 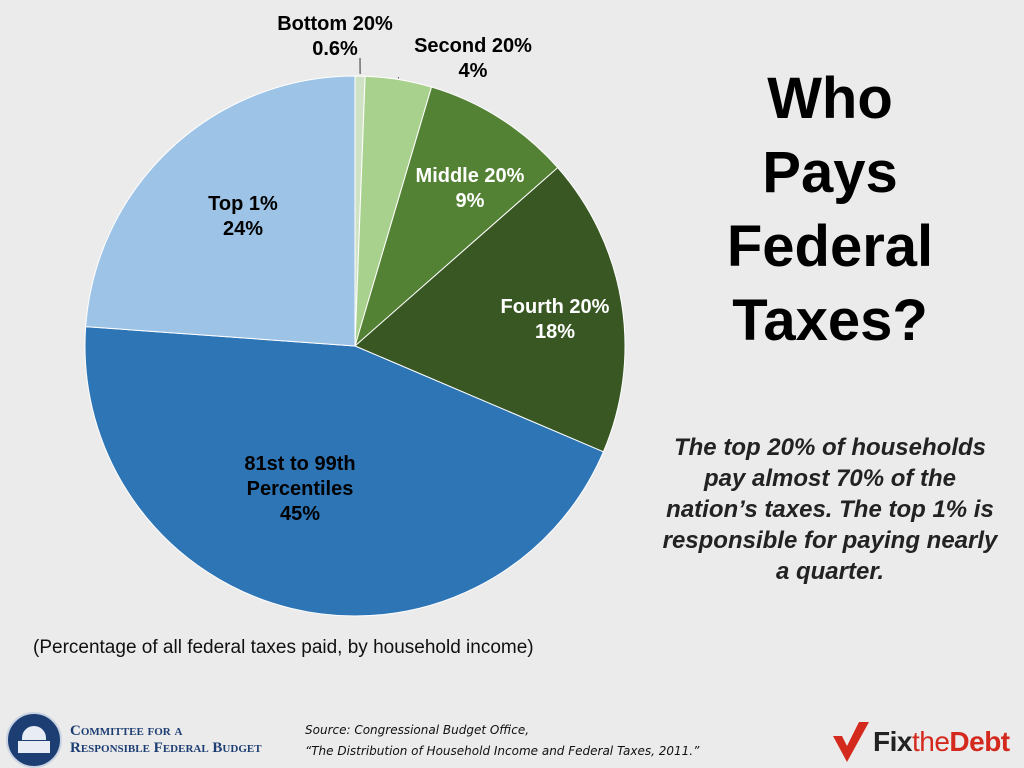 What do you see at coordinates (555, 319) in the screenshot?
I see `slice-label: Fourth 20% 18%` at bounding box center [555, 319].